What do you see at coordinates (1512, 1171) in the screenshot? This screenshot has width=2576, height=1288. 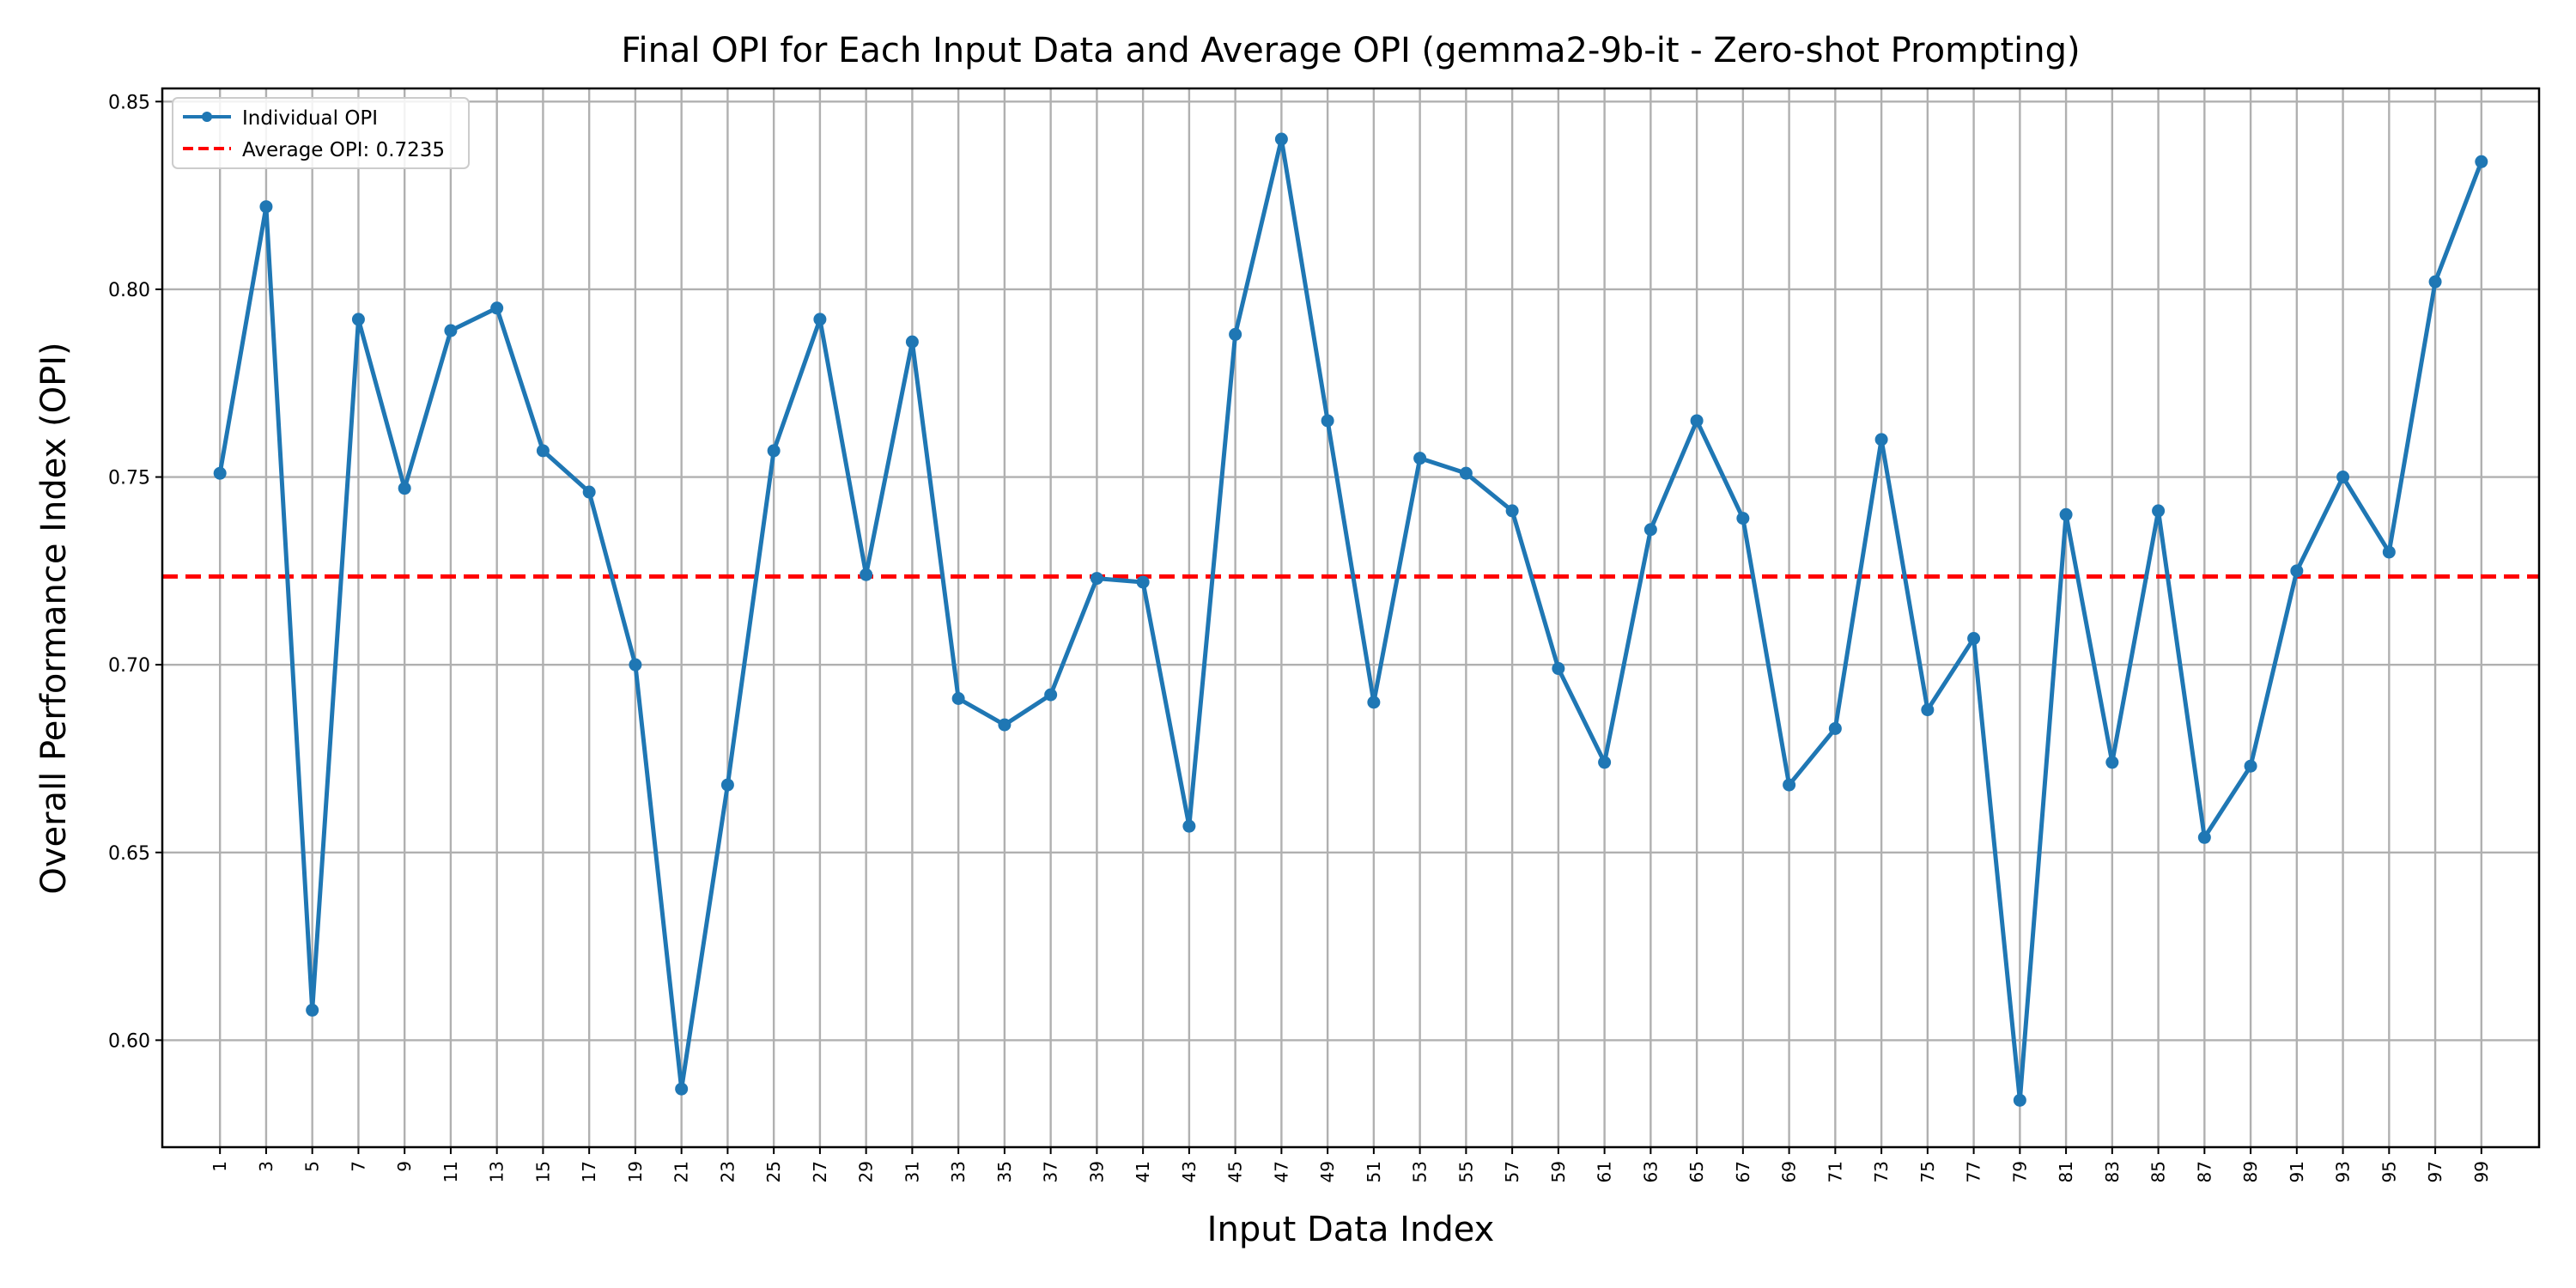 I see `x-tick-label: 57` at bounding box center [1512, 1171].